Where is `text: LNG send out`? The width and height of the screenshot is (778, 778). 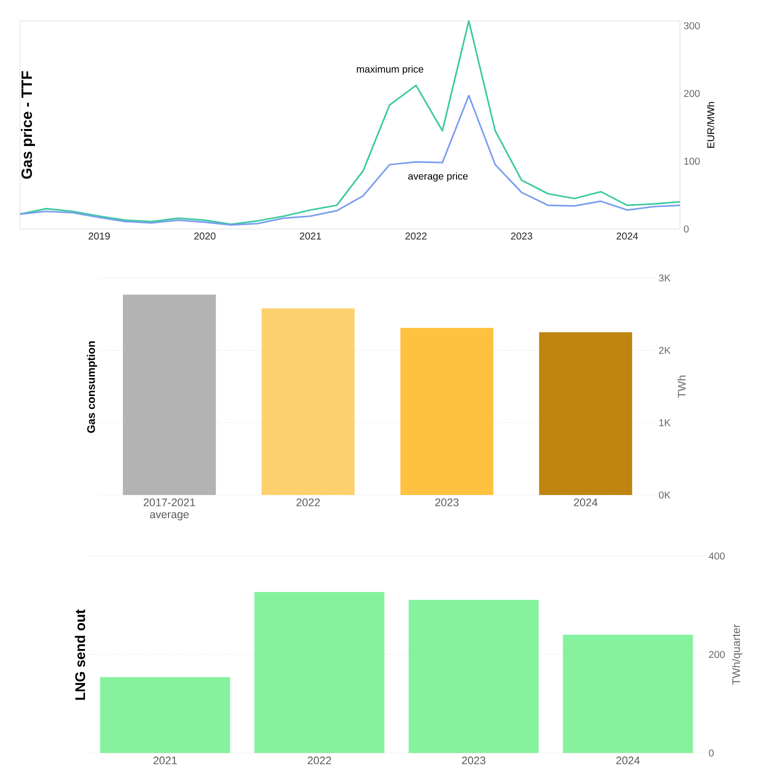 text: LNG send out is located at coordinates (80, 654).